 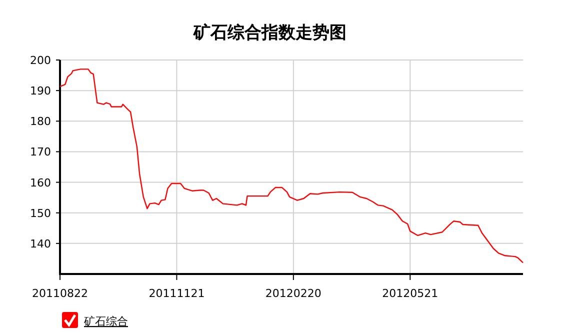 I want to click on y-tick-label: 170, so click(x=40, y=152).